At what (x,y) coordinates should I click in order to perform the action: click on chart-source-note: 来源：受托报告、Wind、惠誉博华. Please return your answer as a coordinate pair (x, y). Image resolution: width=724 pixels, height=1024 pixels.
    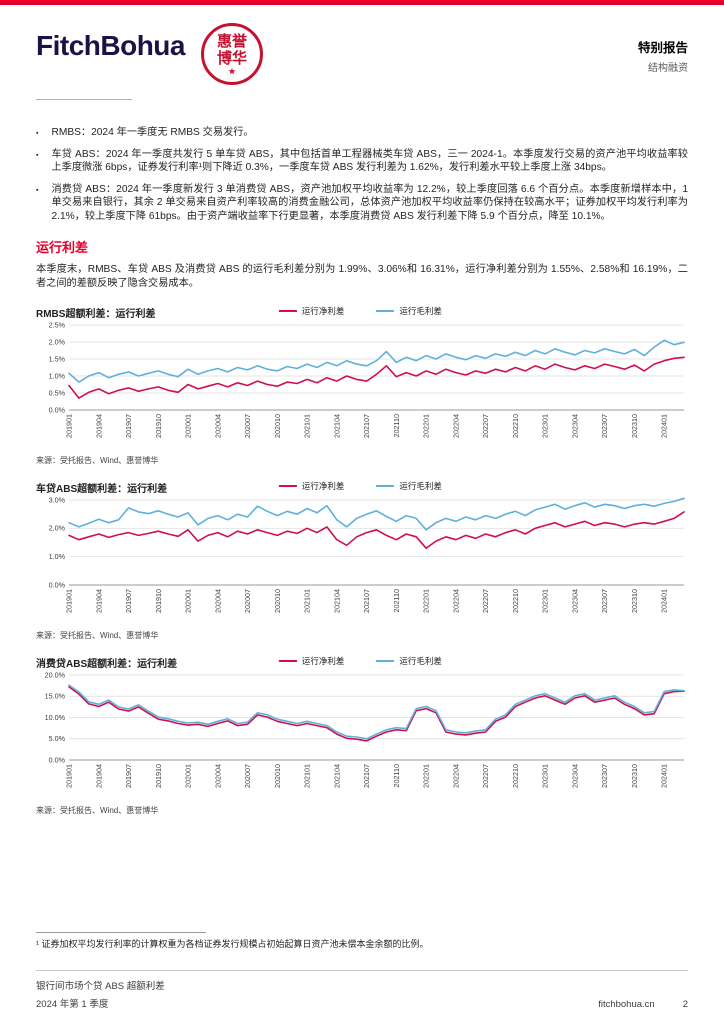
    Looking at the image, I should click on (97, 460).